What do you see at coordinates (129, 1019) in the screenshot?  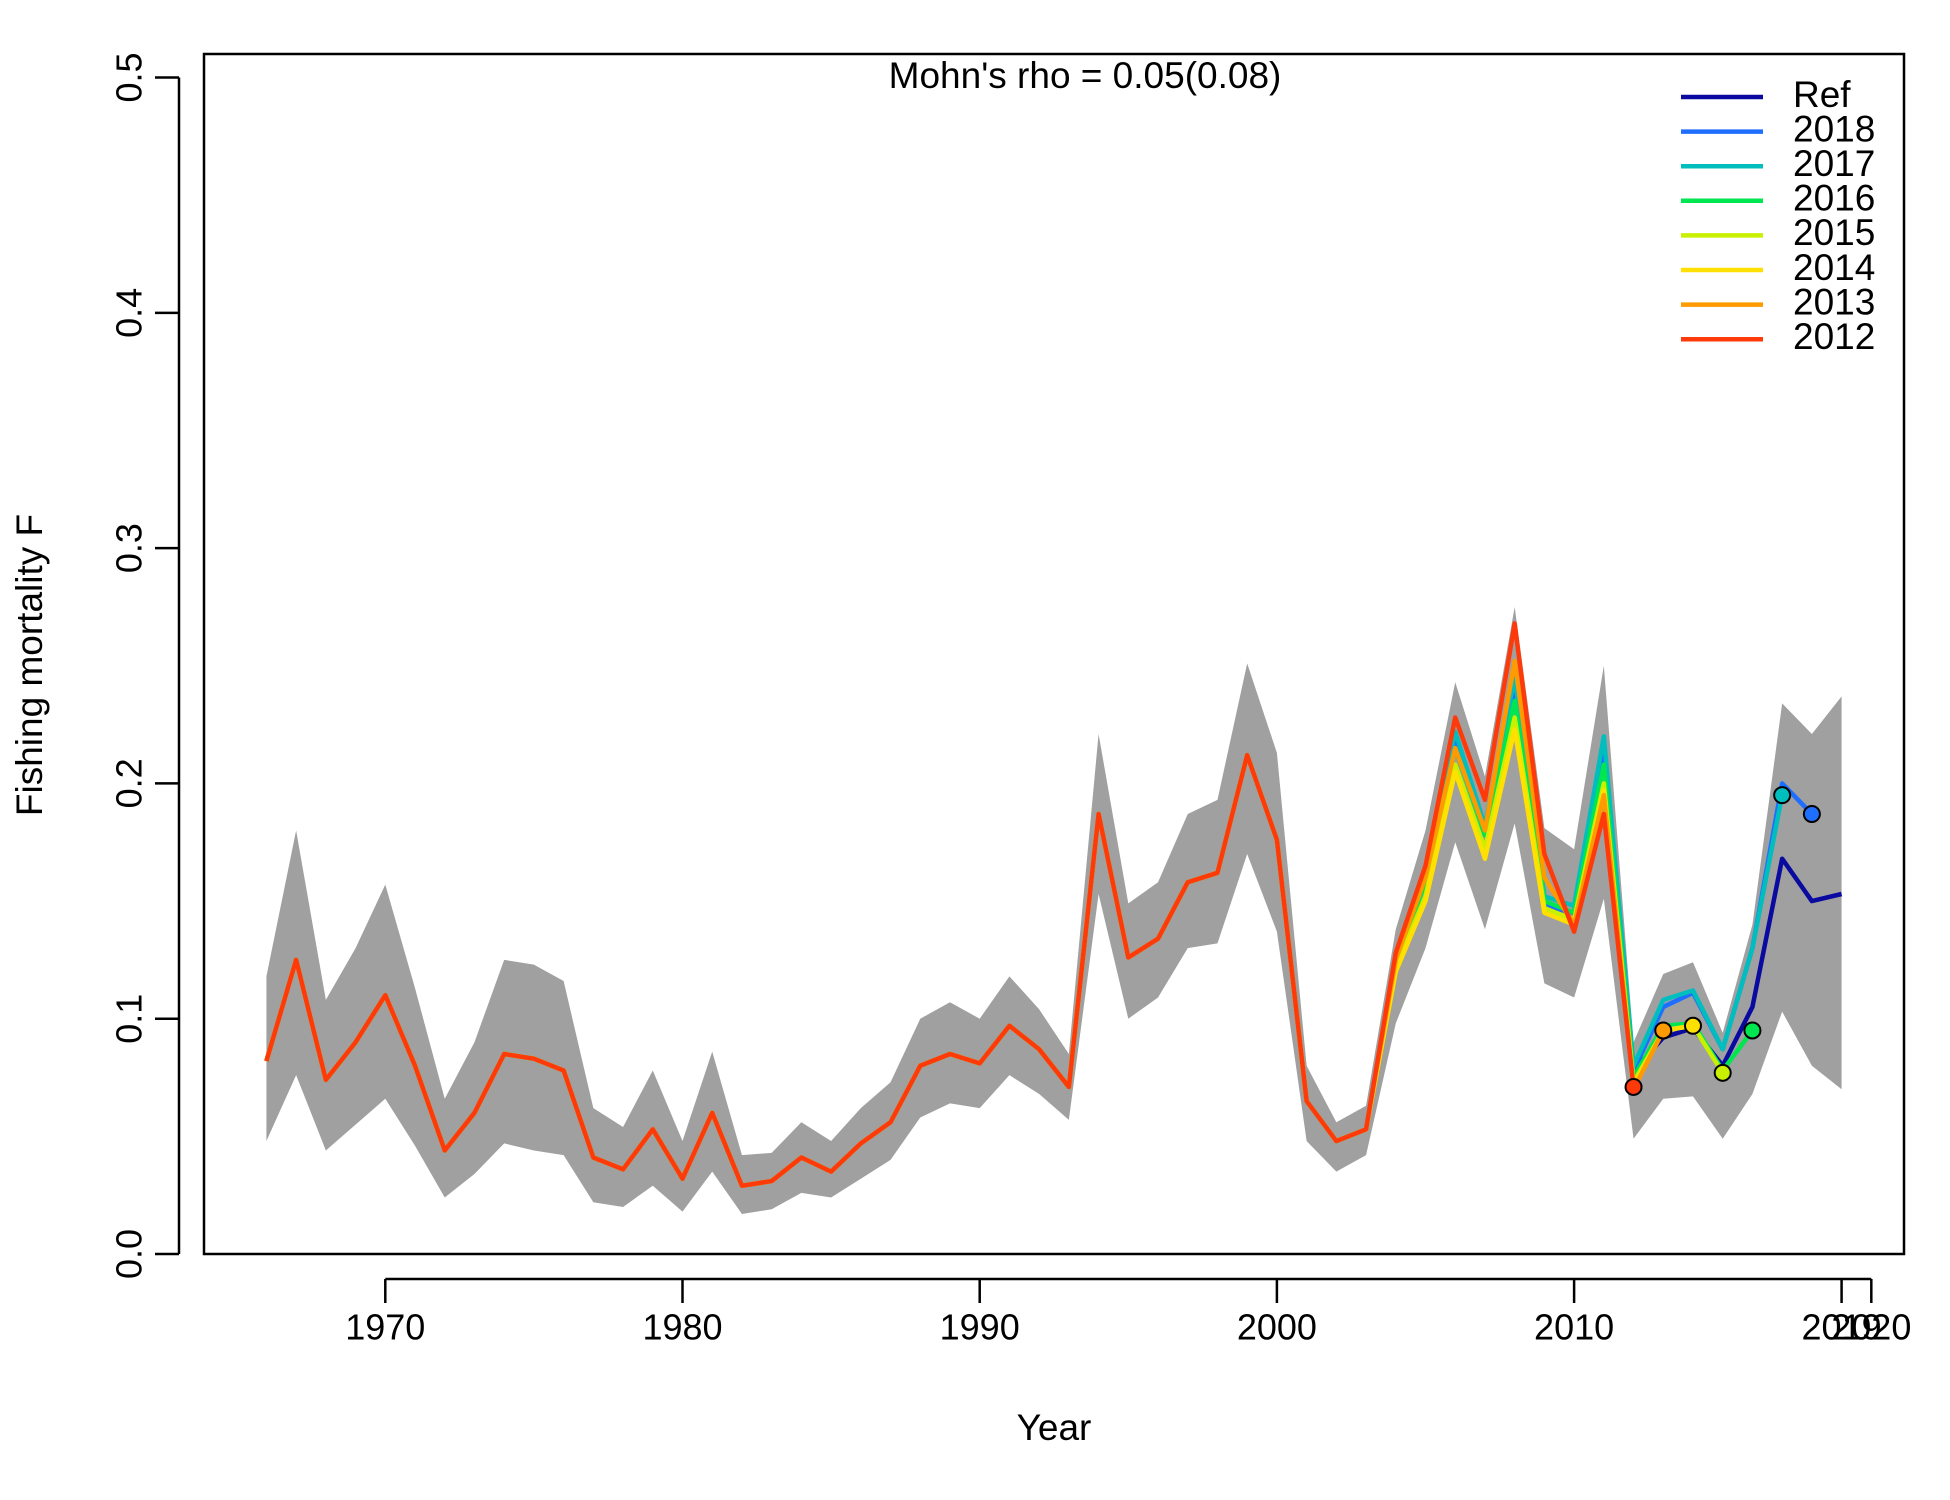 I see `y-tick-label: 0.1` at bounding box center [129, 1019].